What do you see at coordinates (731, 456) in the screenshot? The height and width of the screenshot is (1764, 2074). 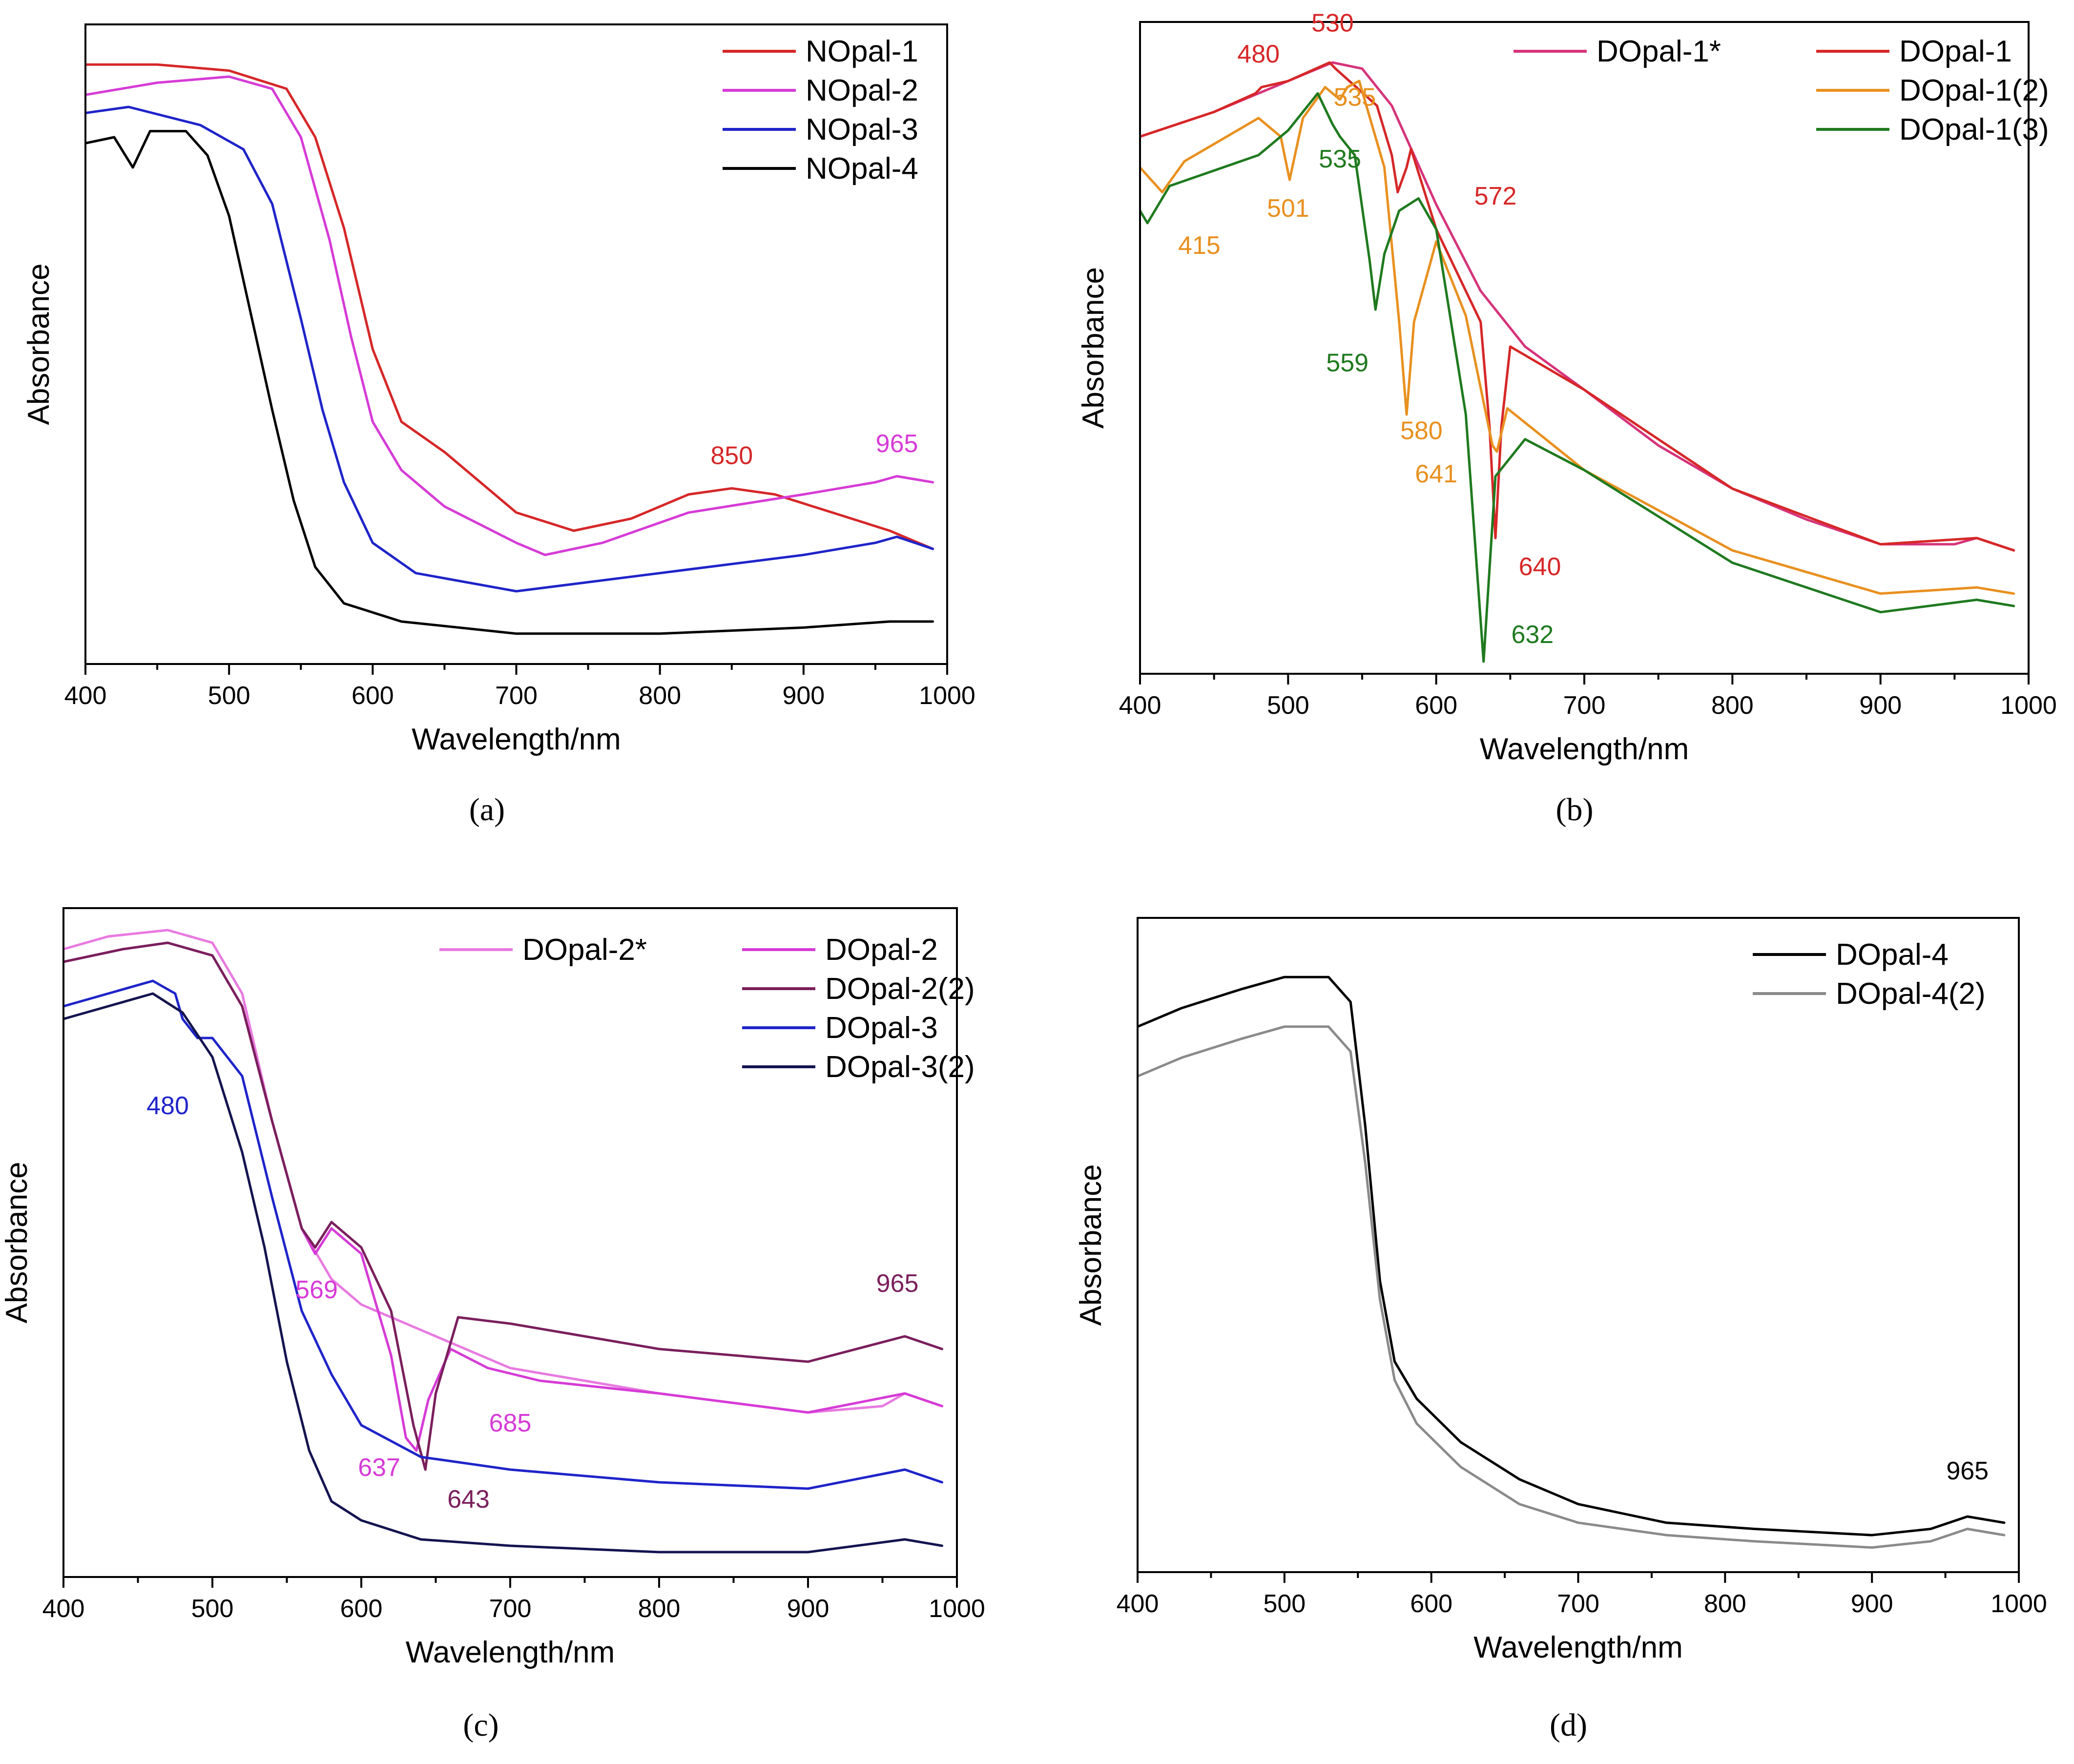 I see `annotation-label: 850` at bounding box center [731, 456].